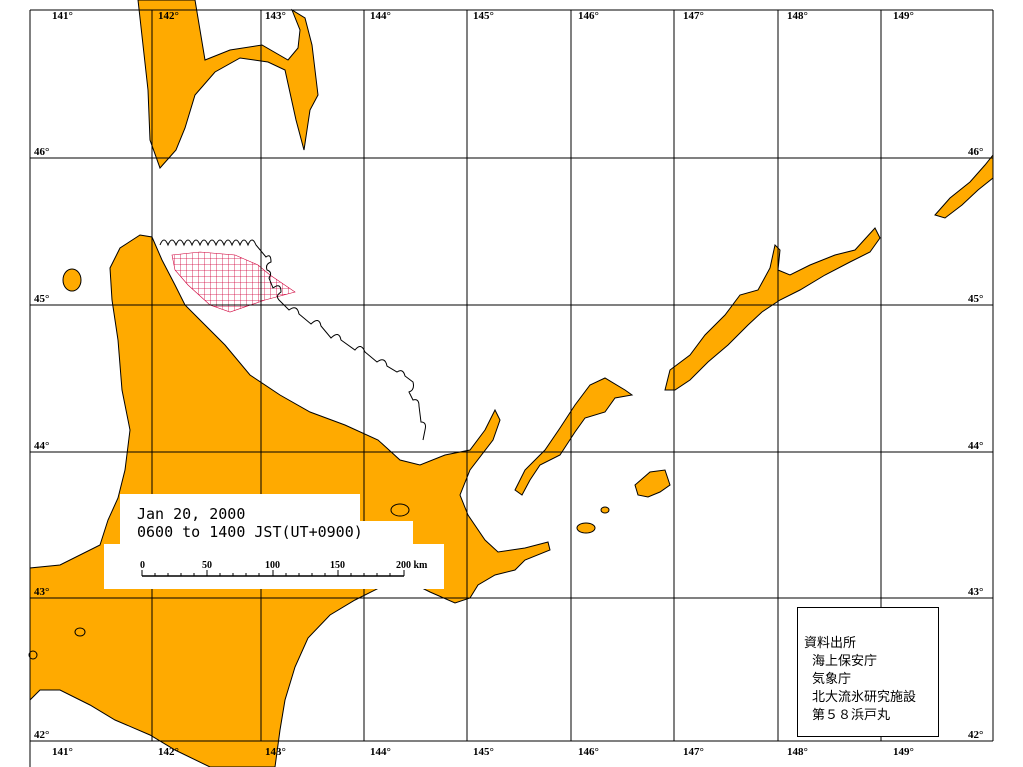 The image size is (1023, 767). I want to click on info-panel-top, so click(240, 519).